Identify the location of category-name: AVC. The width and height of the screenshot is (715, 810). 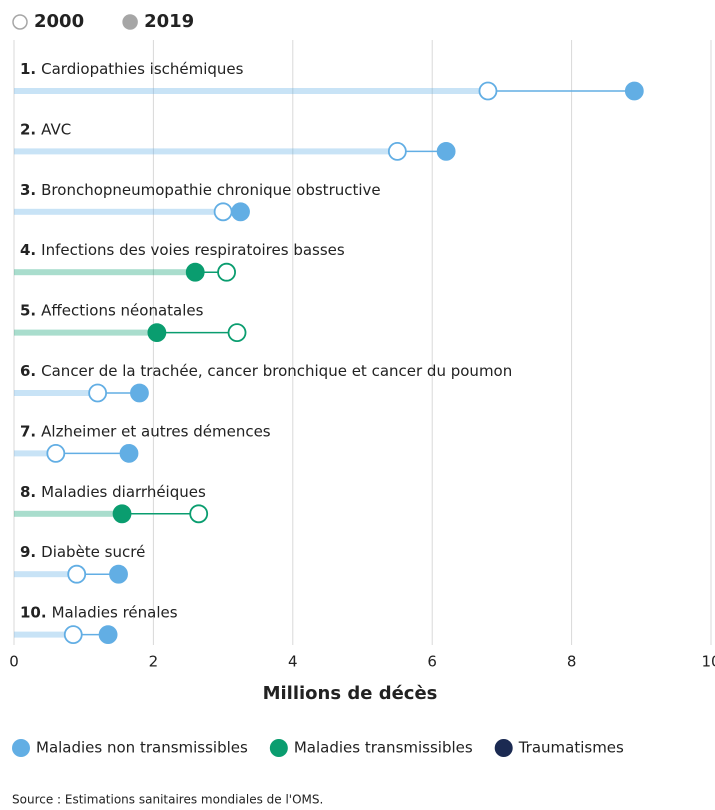
(56, 129).